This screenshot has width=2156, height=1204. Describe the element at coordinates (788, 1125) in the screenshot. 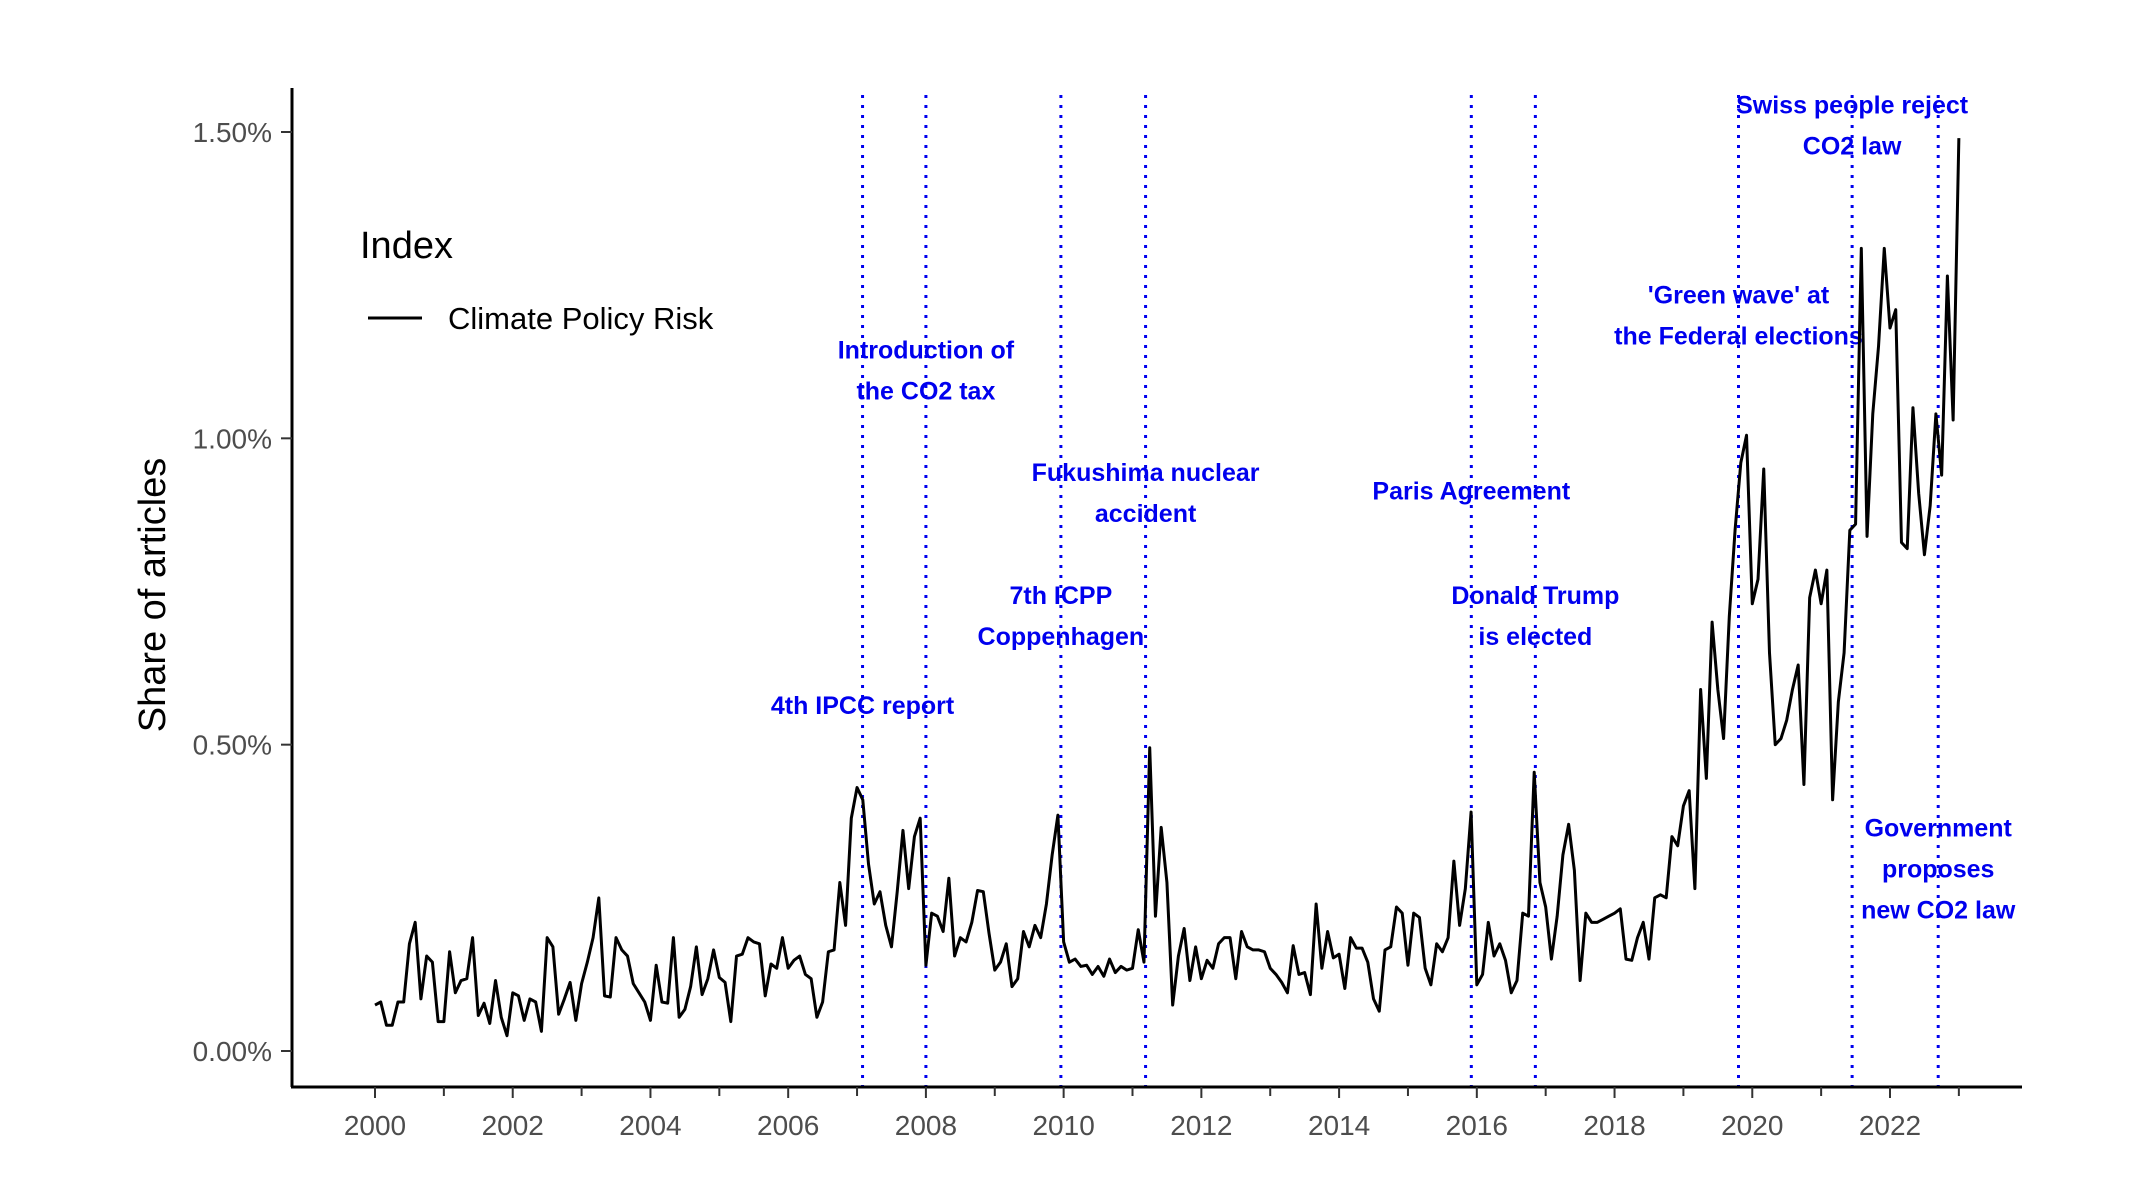

I see `x-tick-label: 2006` at that location.